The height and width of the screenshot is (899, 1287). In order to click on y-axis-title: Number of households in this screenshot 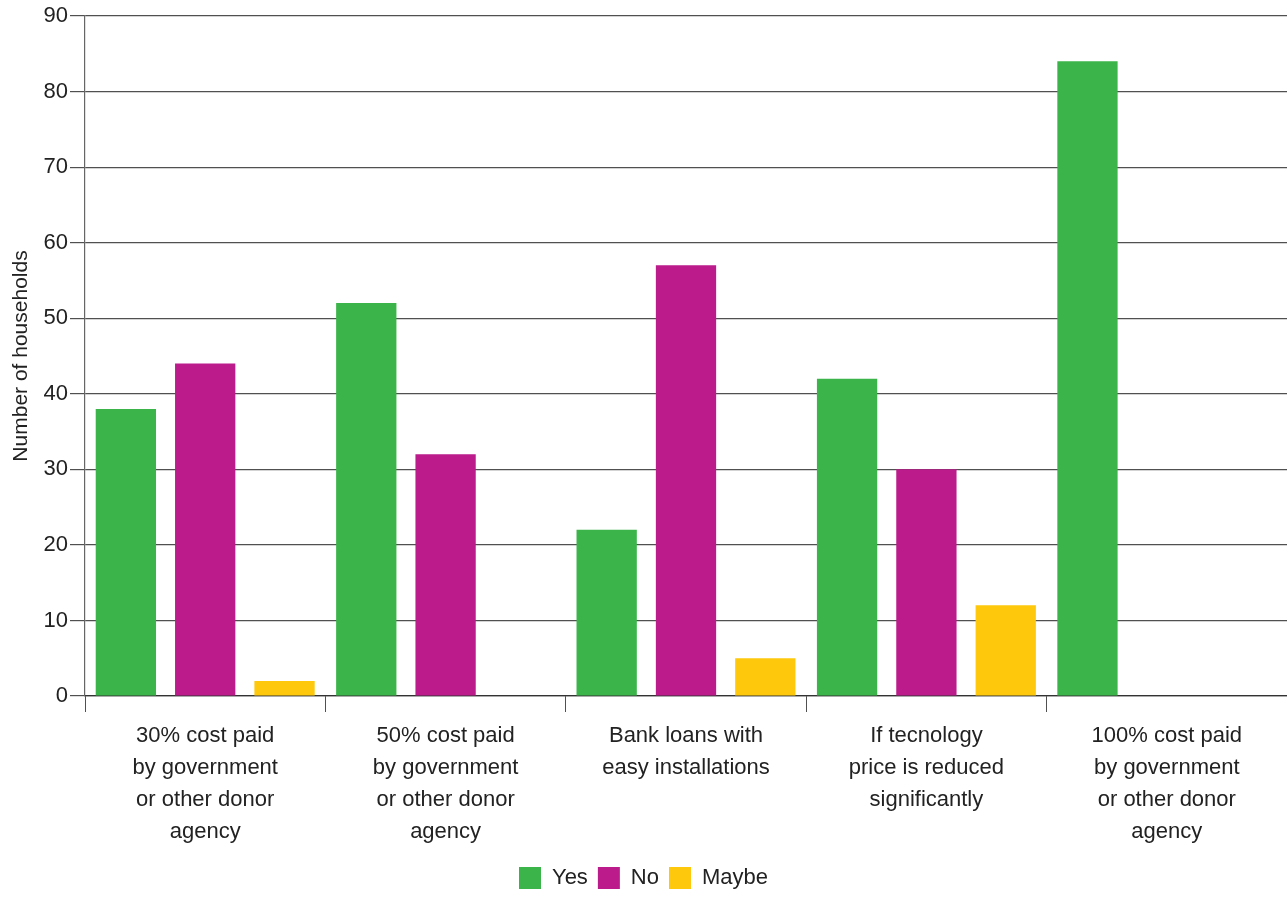, I will do `click(20, 356)`.